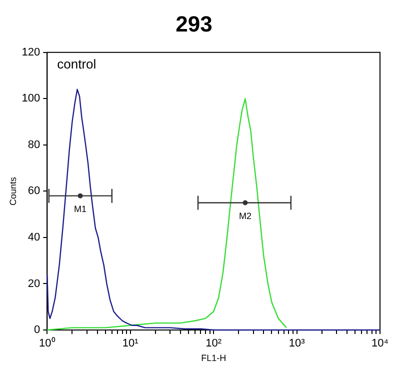  I want to click on y-tick-label: 60, so click(34, 191).